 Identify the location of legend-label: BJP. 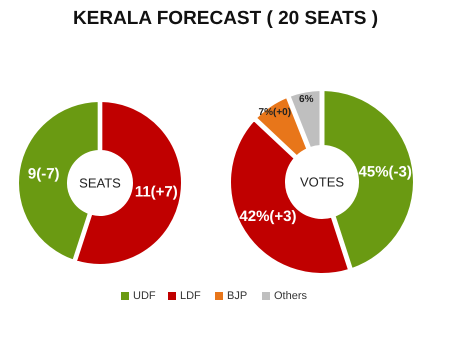
(237, 296).